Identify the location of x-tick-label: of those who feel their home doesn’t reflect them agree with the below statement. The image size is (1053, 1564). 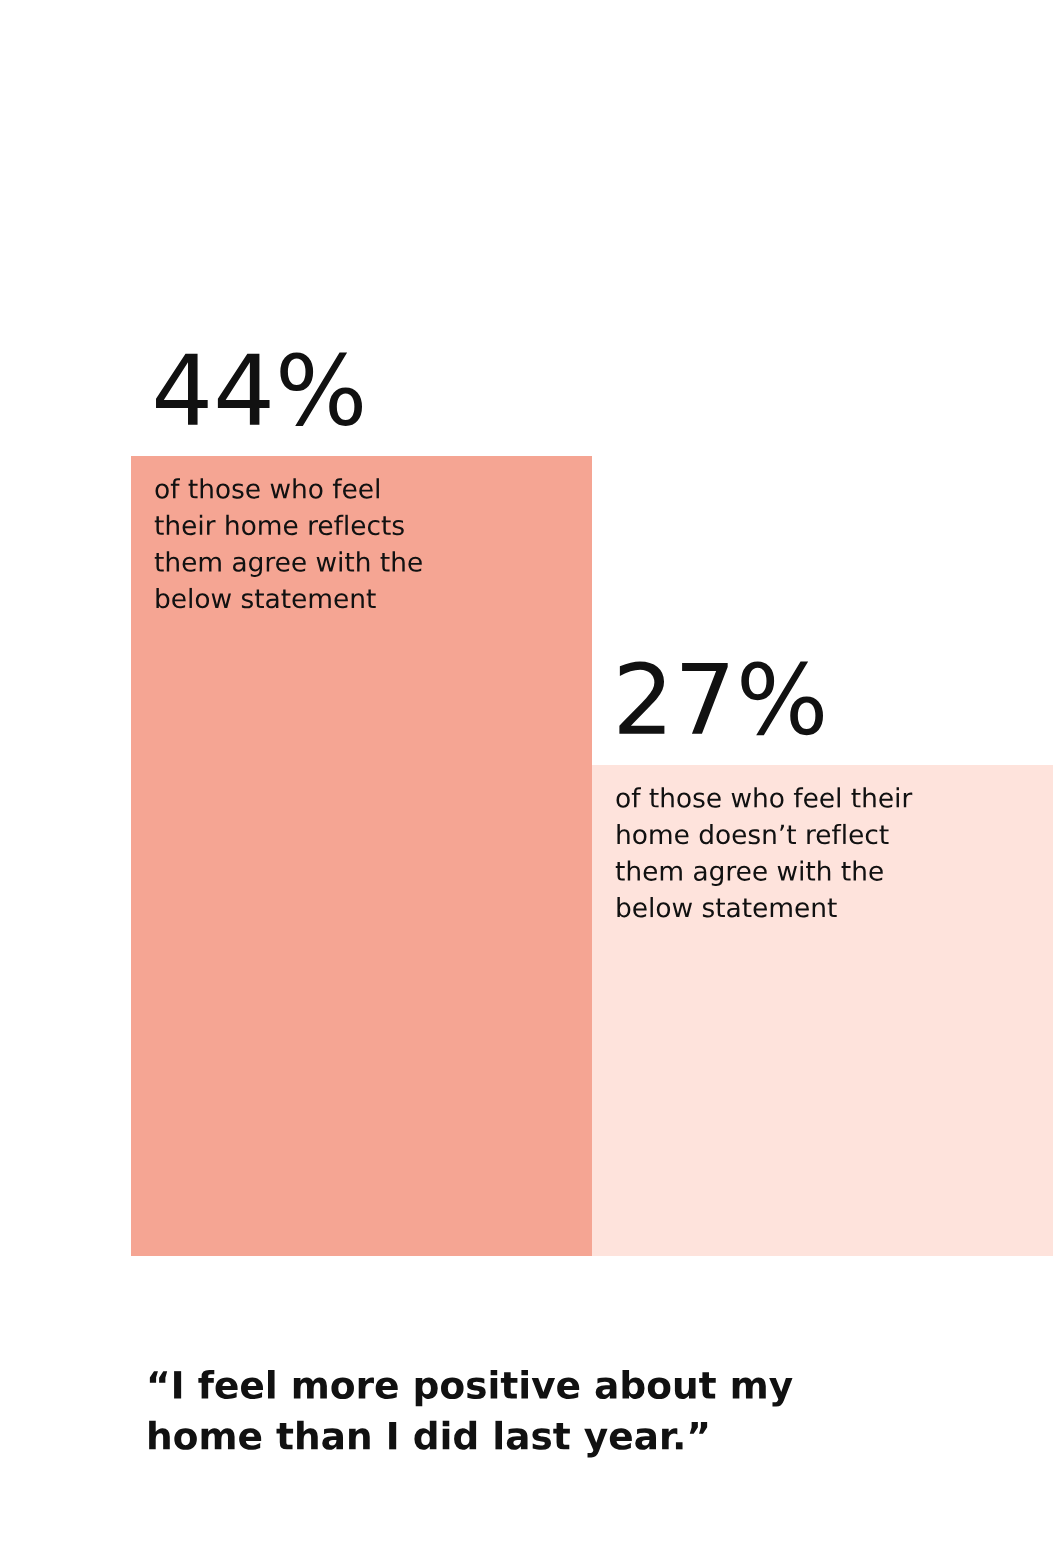
(764, 852).